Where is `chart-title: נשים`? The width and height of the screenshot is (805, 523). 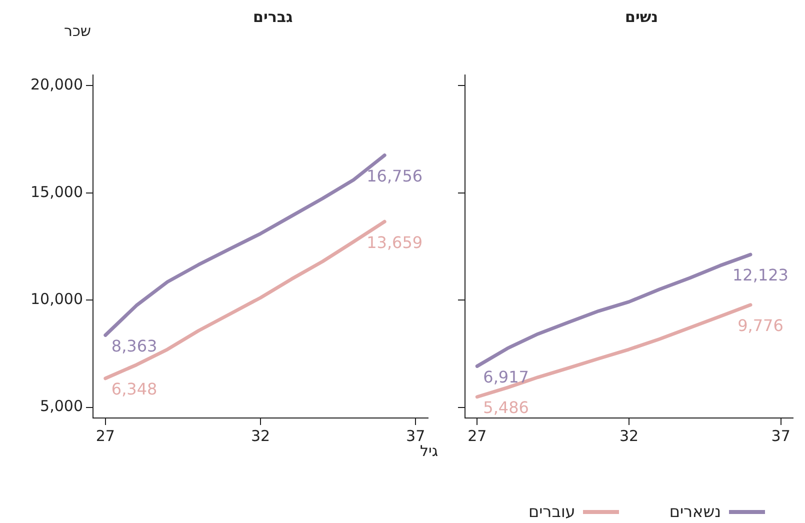 chart-title: נשים is located at coordinates (641, 17).